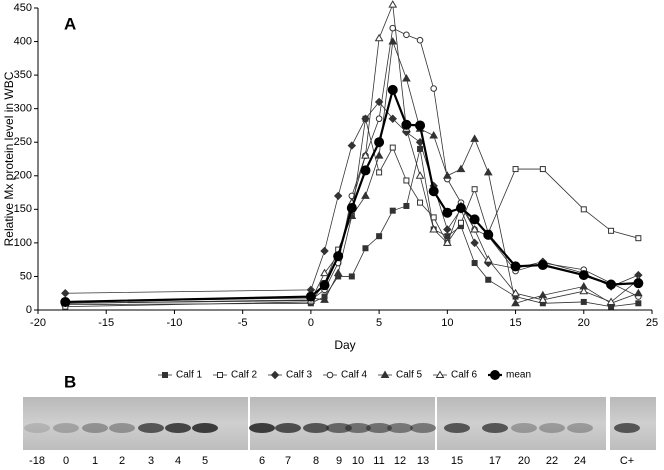 The width and height of the screenshot is (664, 470). I want to click on lane-label: 8, so click(316, 461).